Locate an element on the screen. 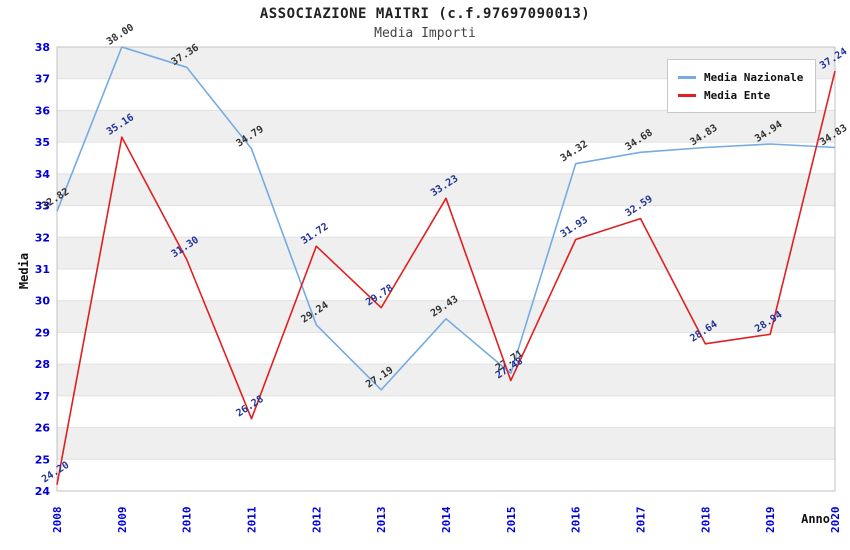 This screenshot has height=550, width=850. y-axis-tick-label: 34 is located at coordinates (43, 174).